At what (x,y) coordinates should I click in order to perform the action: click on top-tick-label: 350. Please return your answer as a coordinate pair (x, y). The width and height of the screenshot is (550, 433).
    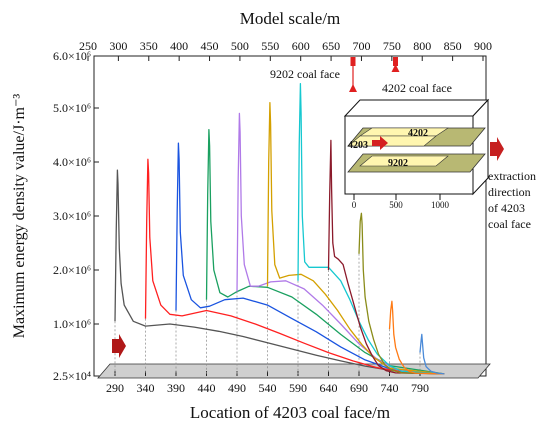
    Looking at the image, I should click on (149, 46).